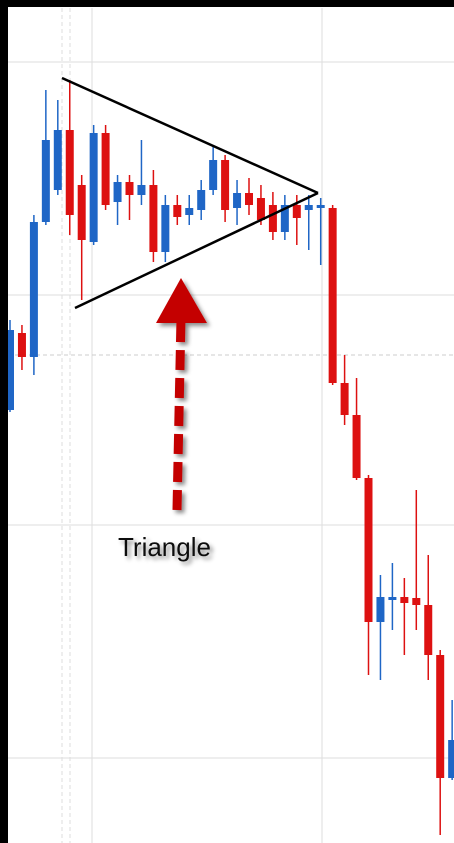 The image size is (454, 843). I want to click on triangle-upper-line, so click(190, 135).